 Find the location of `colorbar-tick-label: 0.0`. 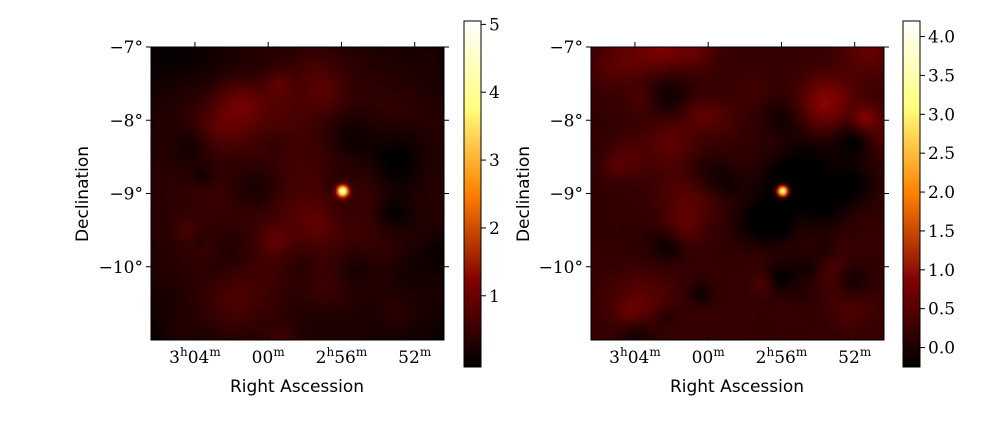

colorbar-tick-label: 0.0 is located at coordinates (941, 349).